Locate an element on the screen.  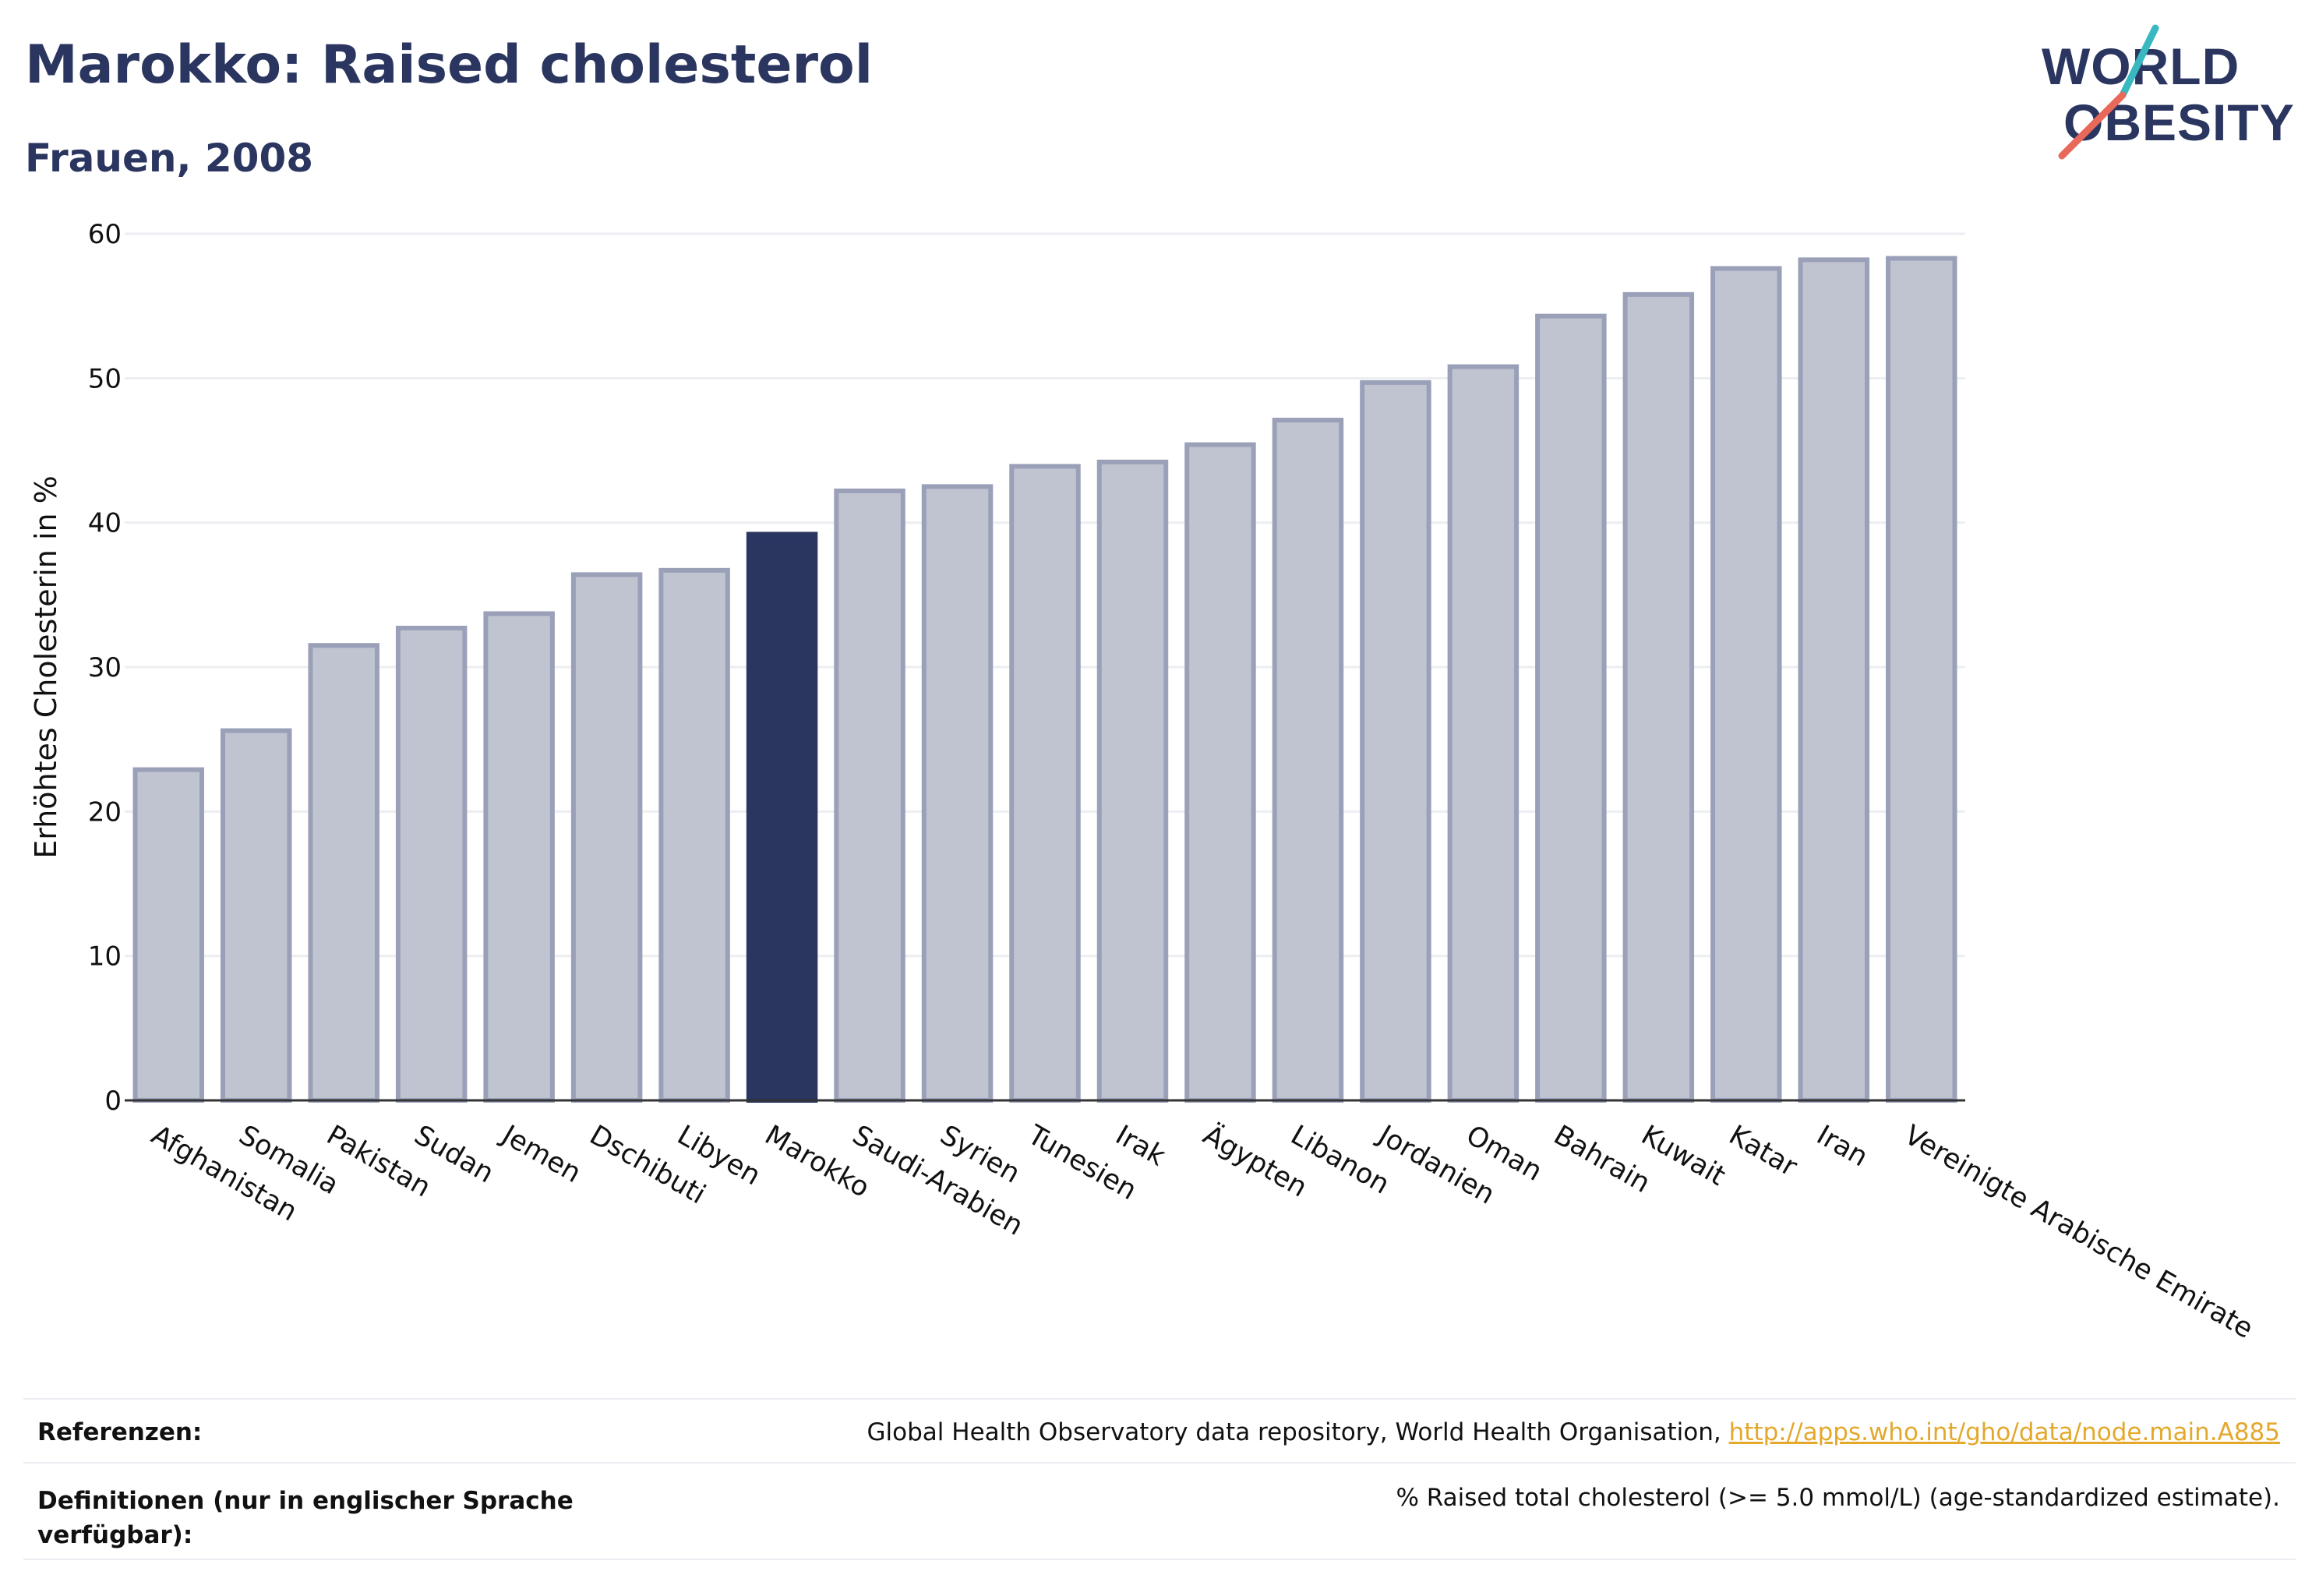
chart-subtitle: Frauen, 2008 is located at coordinates (169, 158).